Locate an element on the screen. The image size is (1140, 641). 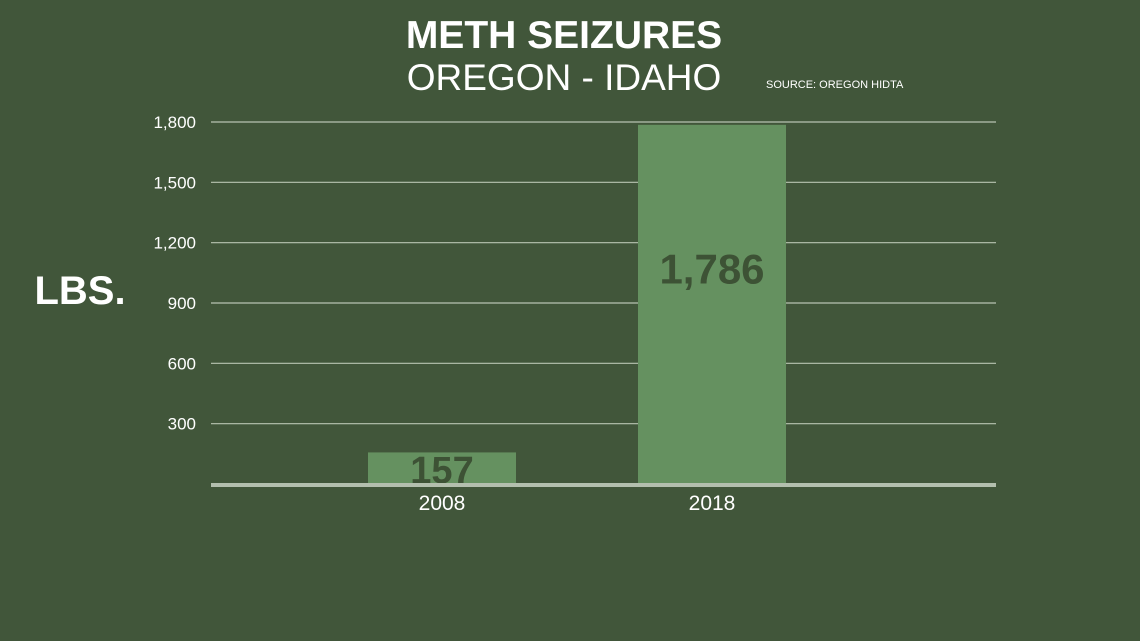
y-tick-label: 900 is located at coordinates (182, 303).